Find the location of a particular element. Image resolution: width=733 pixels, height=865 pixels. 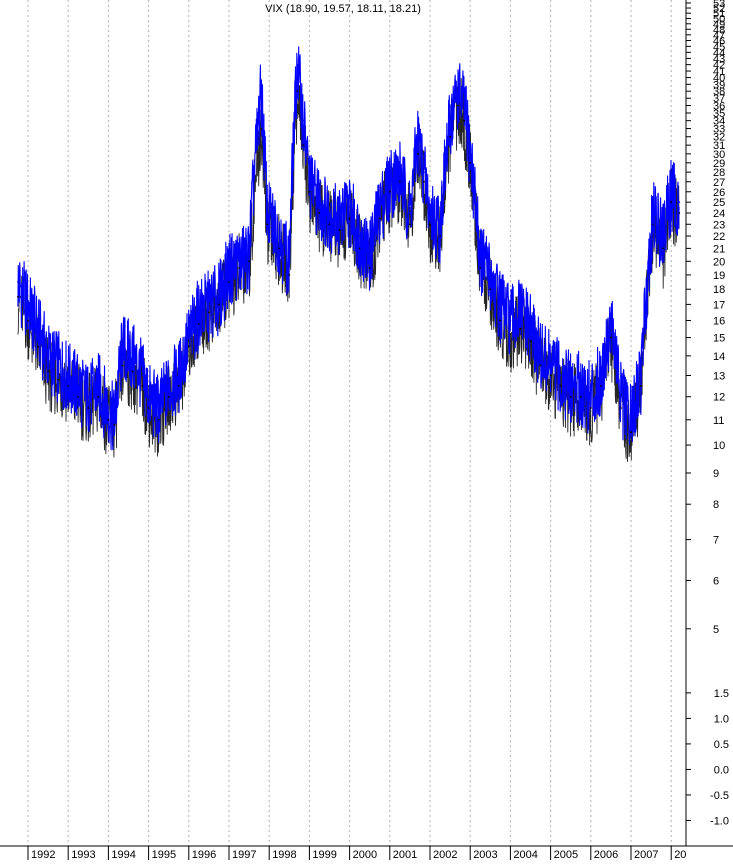

x-tick-label: 20 is located at coordinates (680, 854).